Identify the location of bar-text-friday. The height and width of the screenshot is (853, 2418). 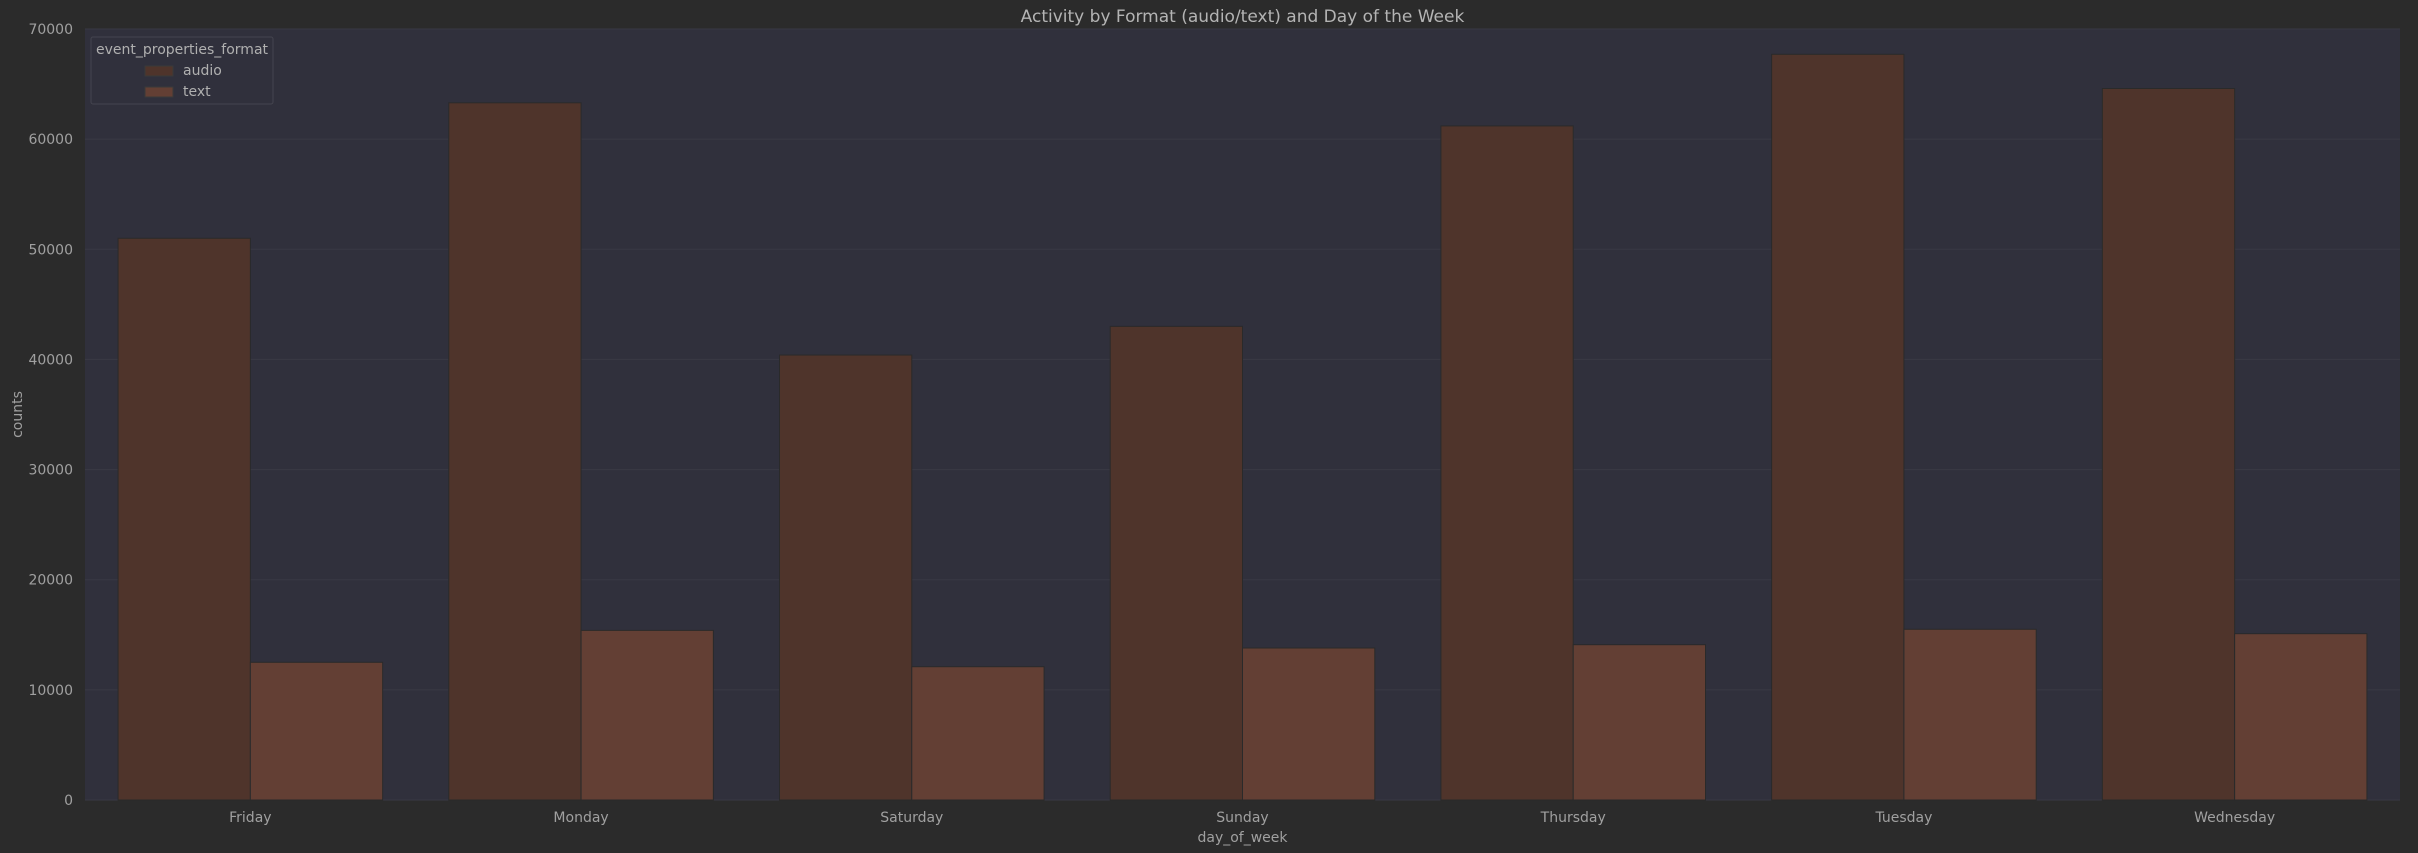
(316, 731).